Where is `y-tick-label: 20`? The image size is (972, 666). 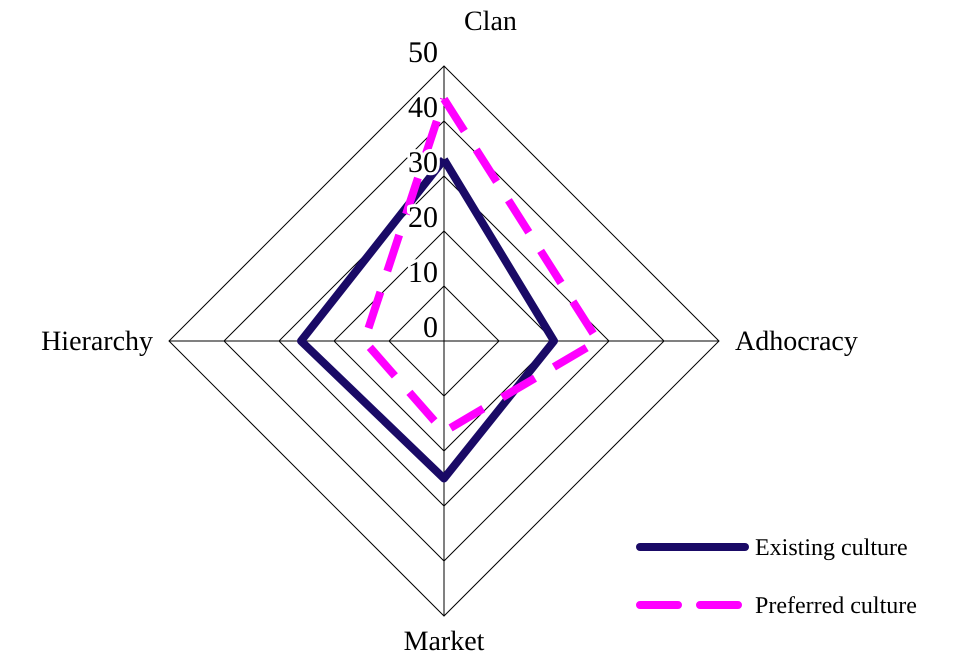
y-tick-label: 20 is located at coordinates (423, 217).